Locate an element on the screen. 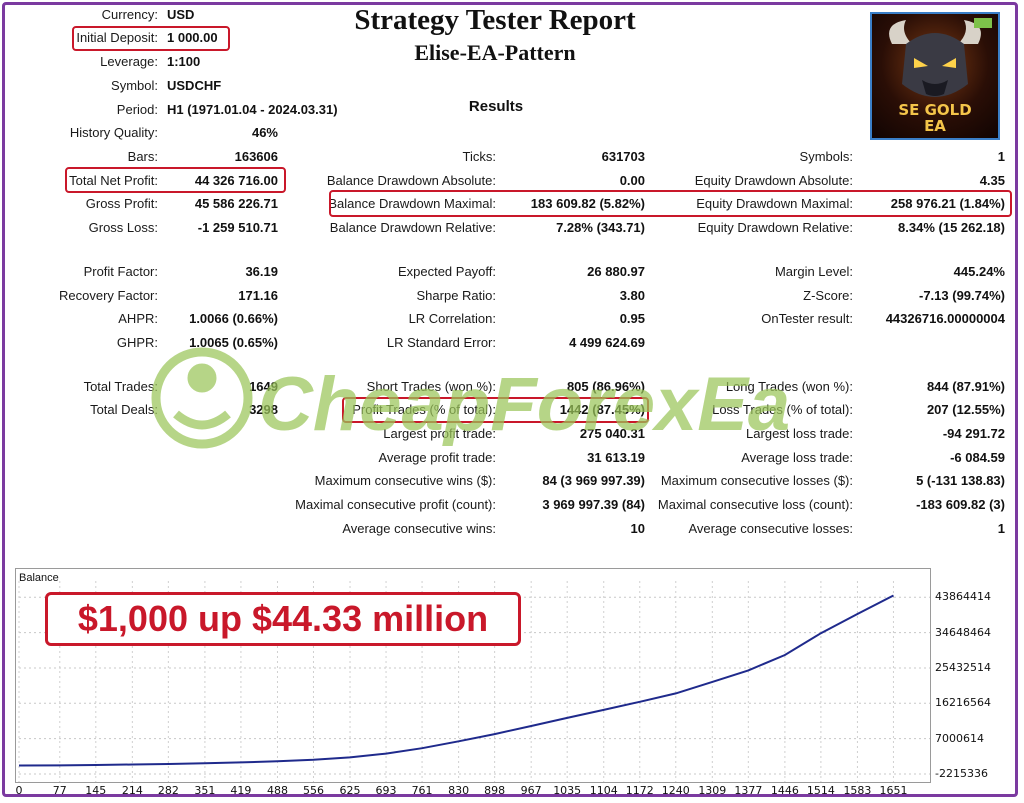 This screenshot has height=803, width=1024. average-profit-label: Average profit trade: is located at coordinates (437, 457).